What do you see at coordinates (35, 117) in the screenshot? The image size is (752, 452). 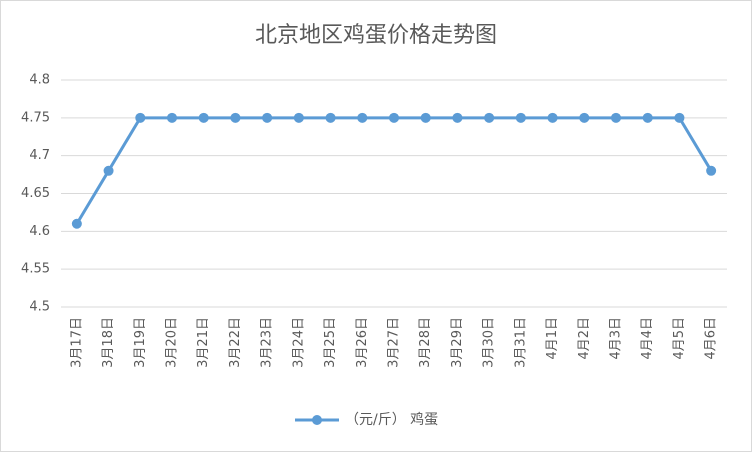 I see `y-tick-label: 4.75` at bounding box center [35, 117].